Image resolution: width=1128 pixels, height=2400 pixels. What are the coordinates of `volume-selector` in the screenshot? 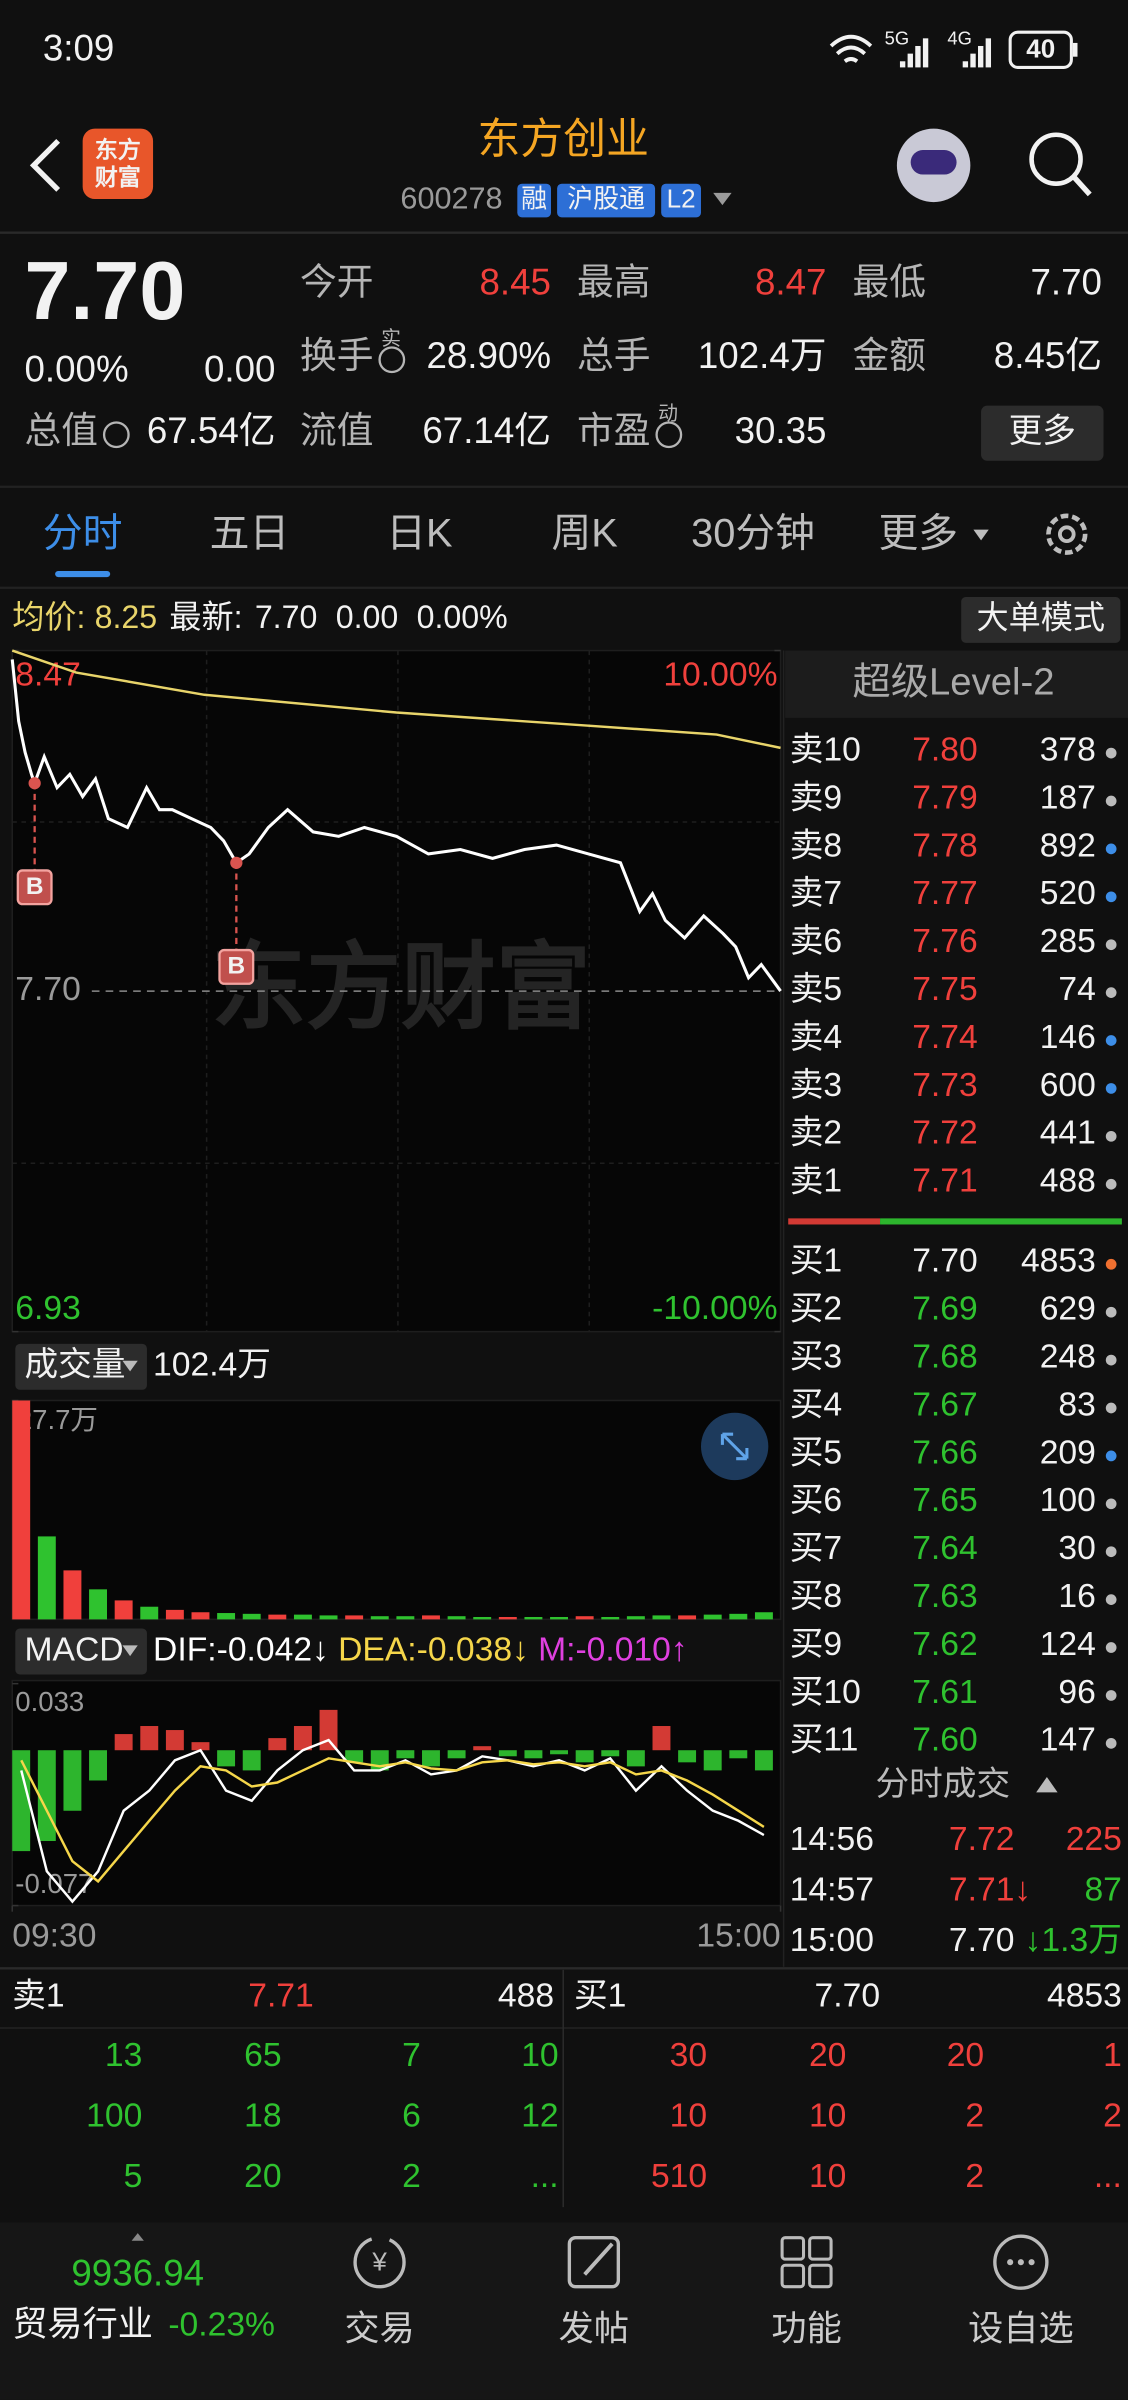 It's located at (81, 1366).